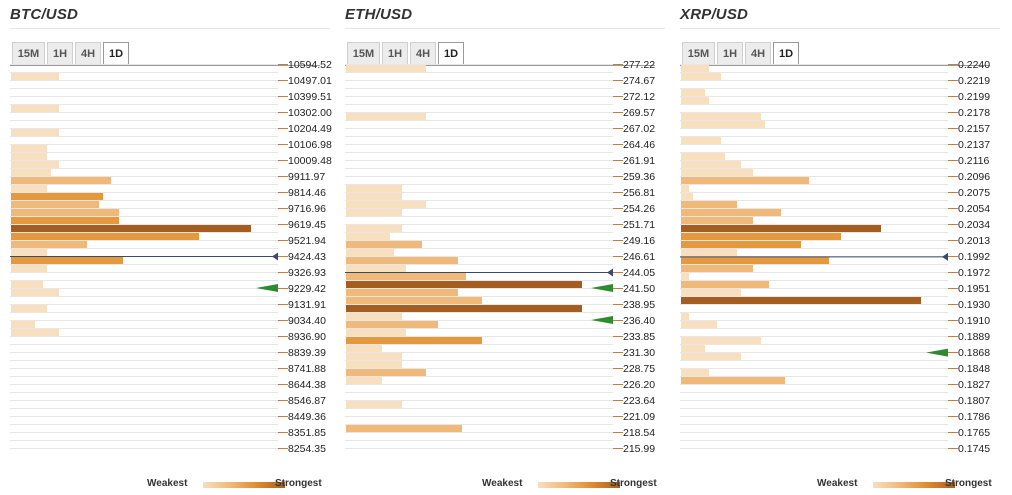 The image size is (1012, 495). What do you see at coordinates (310, 145) in the screenshot?
I see `price-level-label: 10106.98` at bounding box center [310, 145].